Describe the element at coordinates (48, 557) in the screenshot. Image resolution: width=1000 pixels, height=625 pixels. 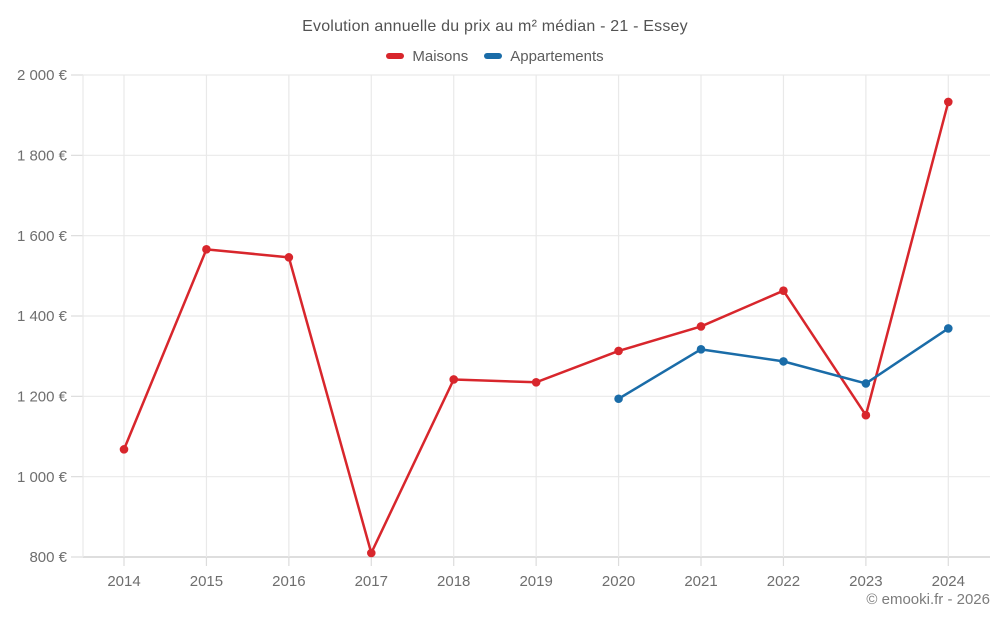
I see `y-tick-label-800: 800 €` at that location.